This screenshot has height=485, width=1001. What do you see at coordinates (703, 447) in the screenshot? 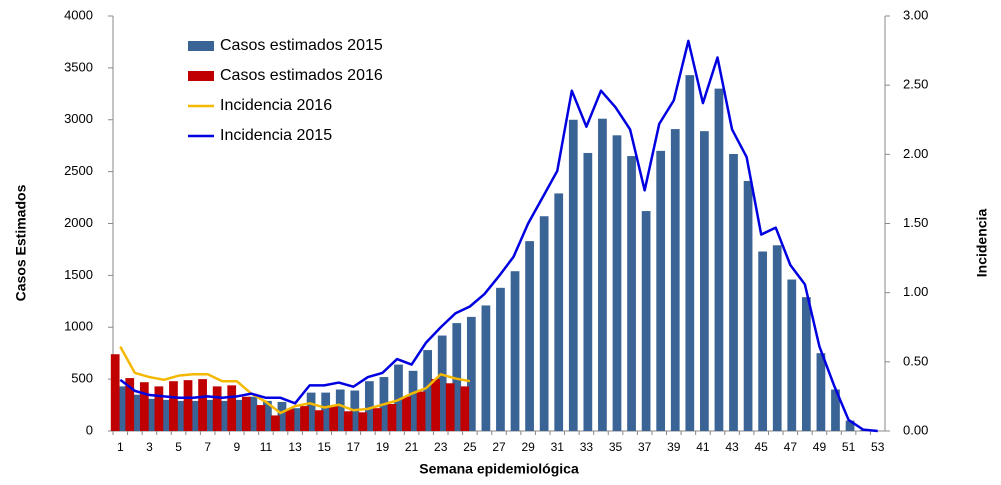
I see `x-tick-label: 41` at bounding box center [703, 447].